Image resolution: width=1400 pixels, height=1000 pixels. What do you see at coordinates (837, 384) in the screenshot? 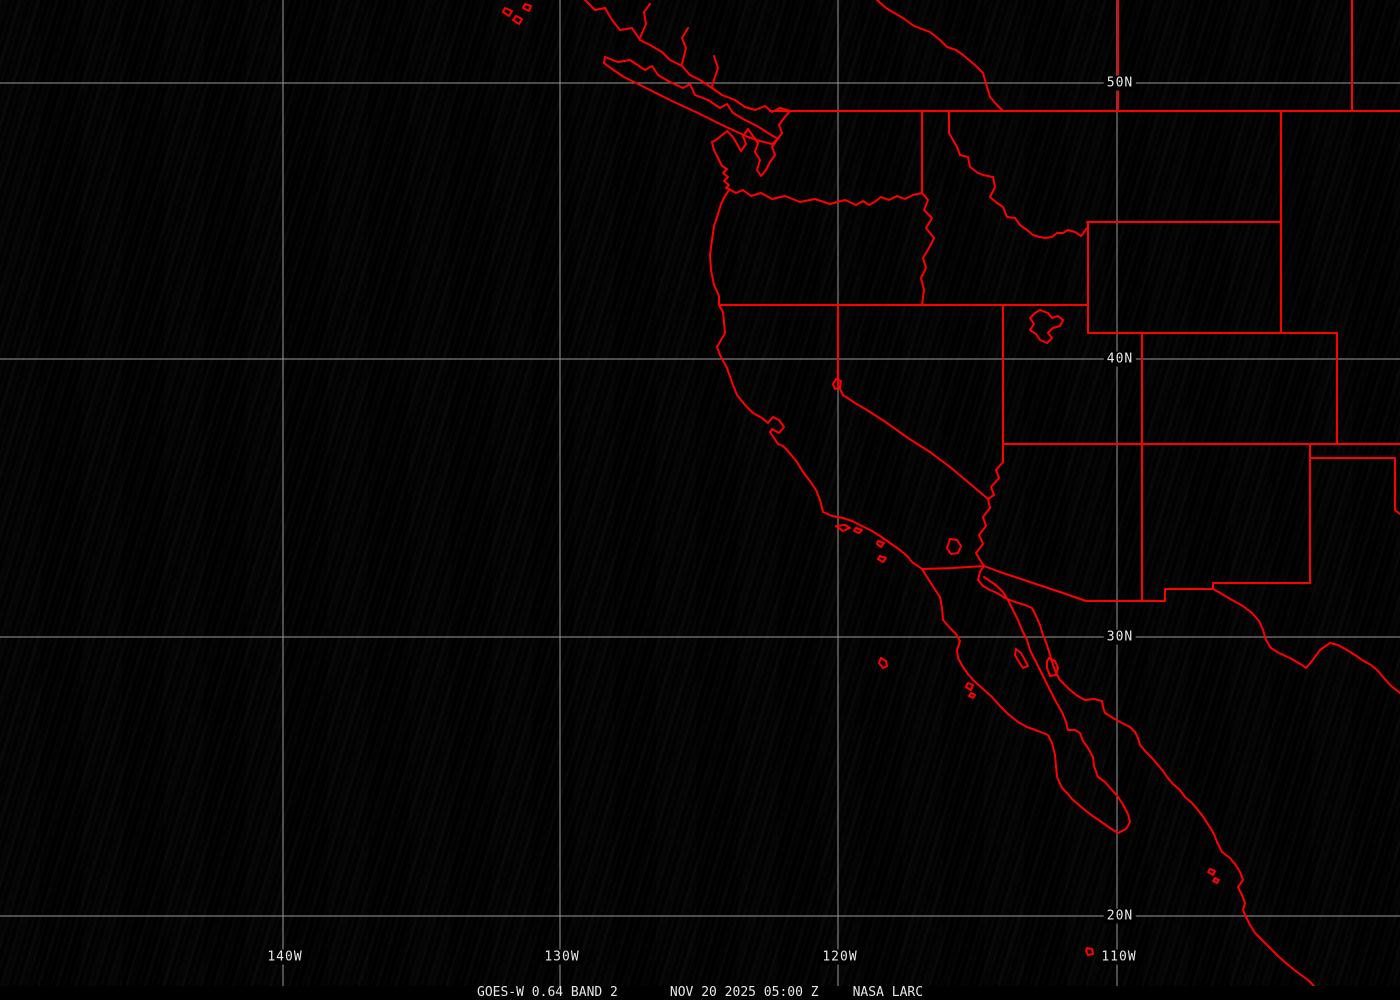
I see `lake-tahoe` at bounding box center [837, 384].